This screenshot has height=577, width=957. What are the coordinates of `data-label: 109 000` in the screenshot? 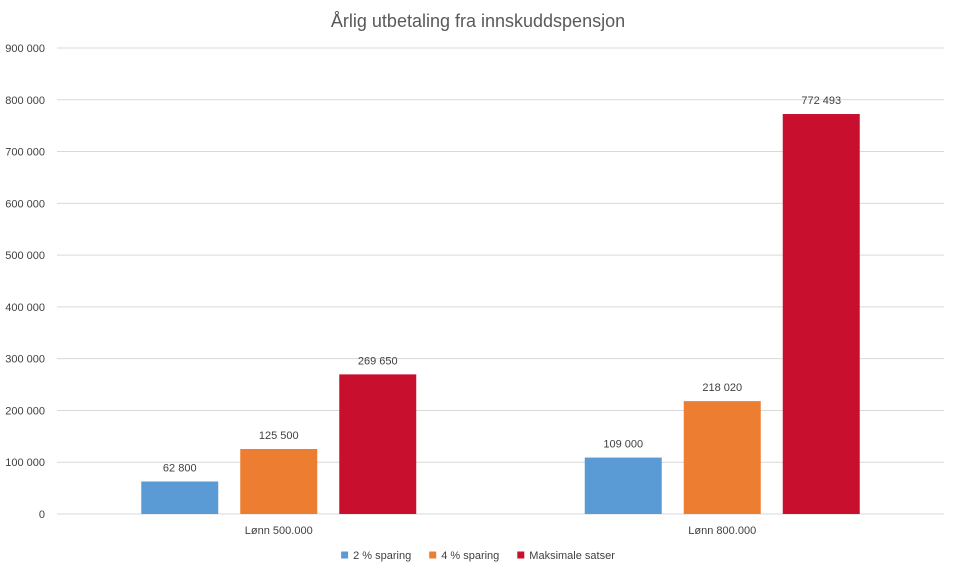 It's located at (623, 445).